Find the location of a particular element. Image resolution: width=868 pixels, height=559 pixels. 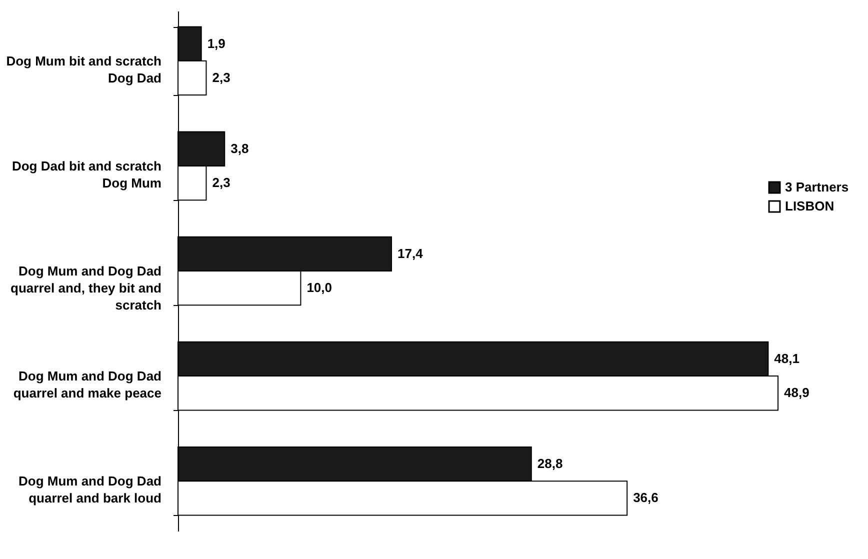

legend-label: LISBON is located at coordinates (809, 206).